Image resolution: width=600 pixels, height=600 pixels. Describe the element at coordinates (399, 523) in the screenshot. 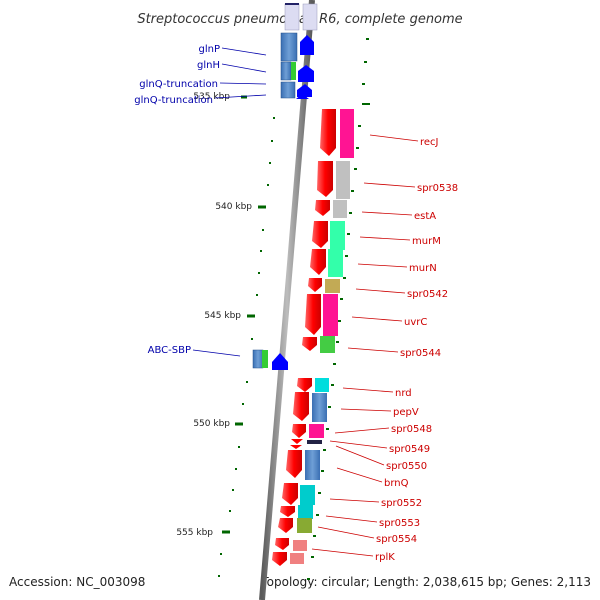

I see `label-spr0553: spr0553` at that location.